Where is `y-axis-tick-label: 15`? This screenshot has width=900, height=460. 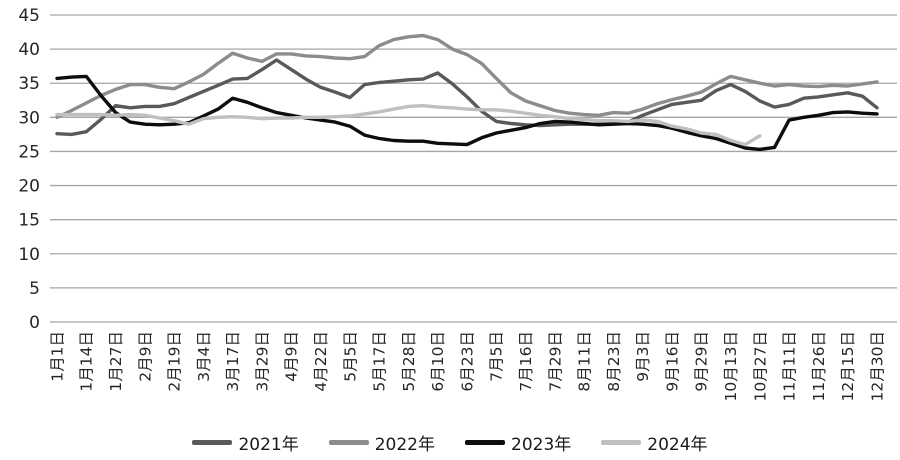
y-axis-tick-label: 15 is located at coordinates (29, 221).